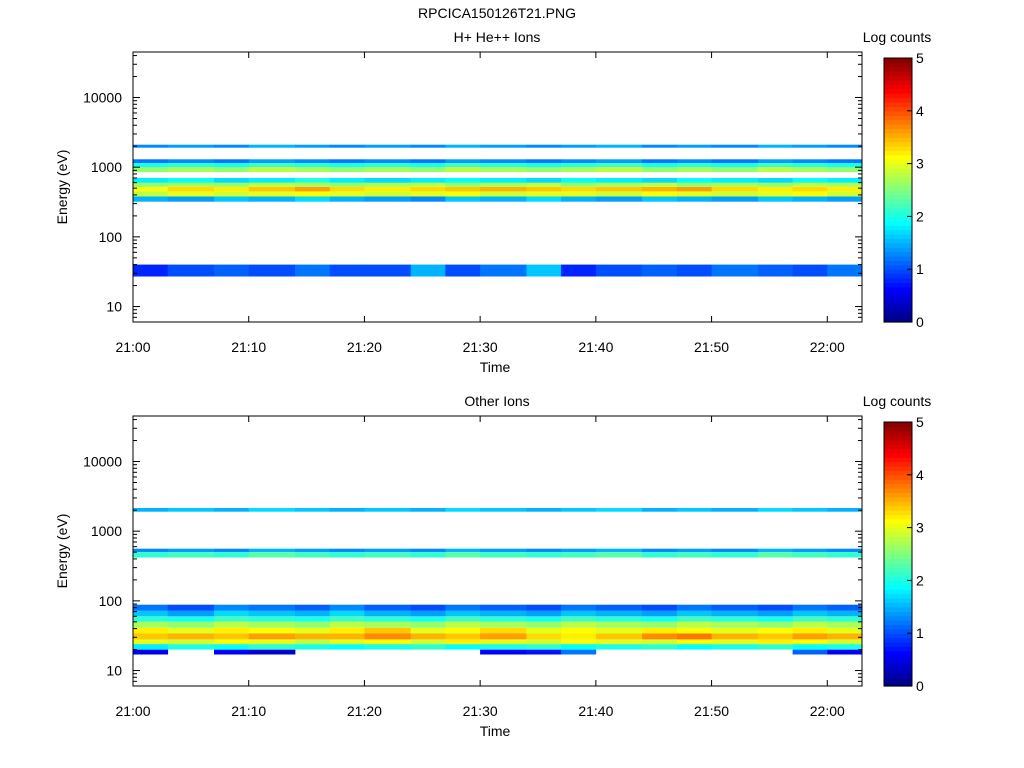 This screenshot has height=768, width=1024. I want to click on x-tick-label: 21:30, so click(480, 711).